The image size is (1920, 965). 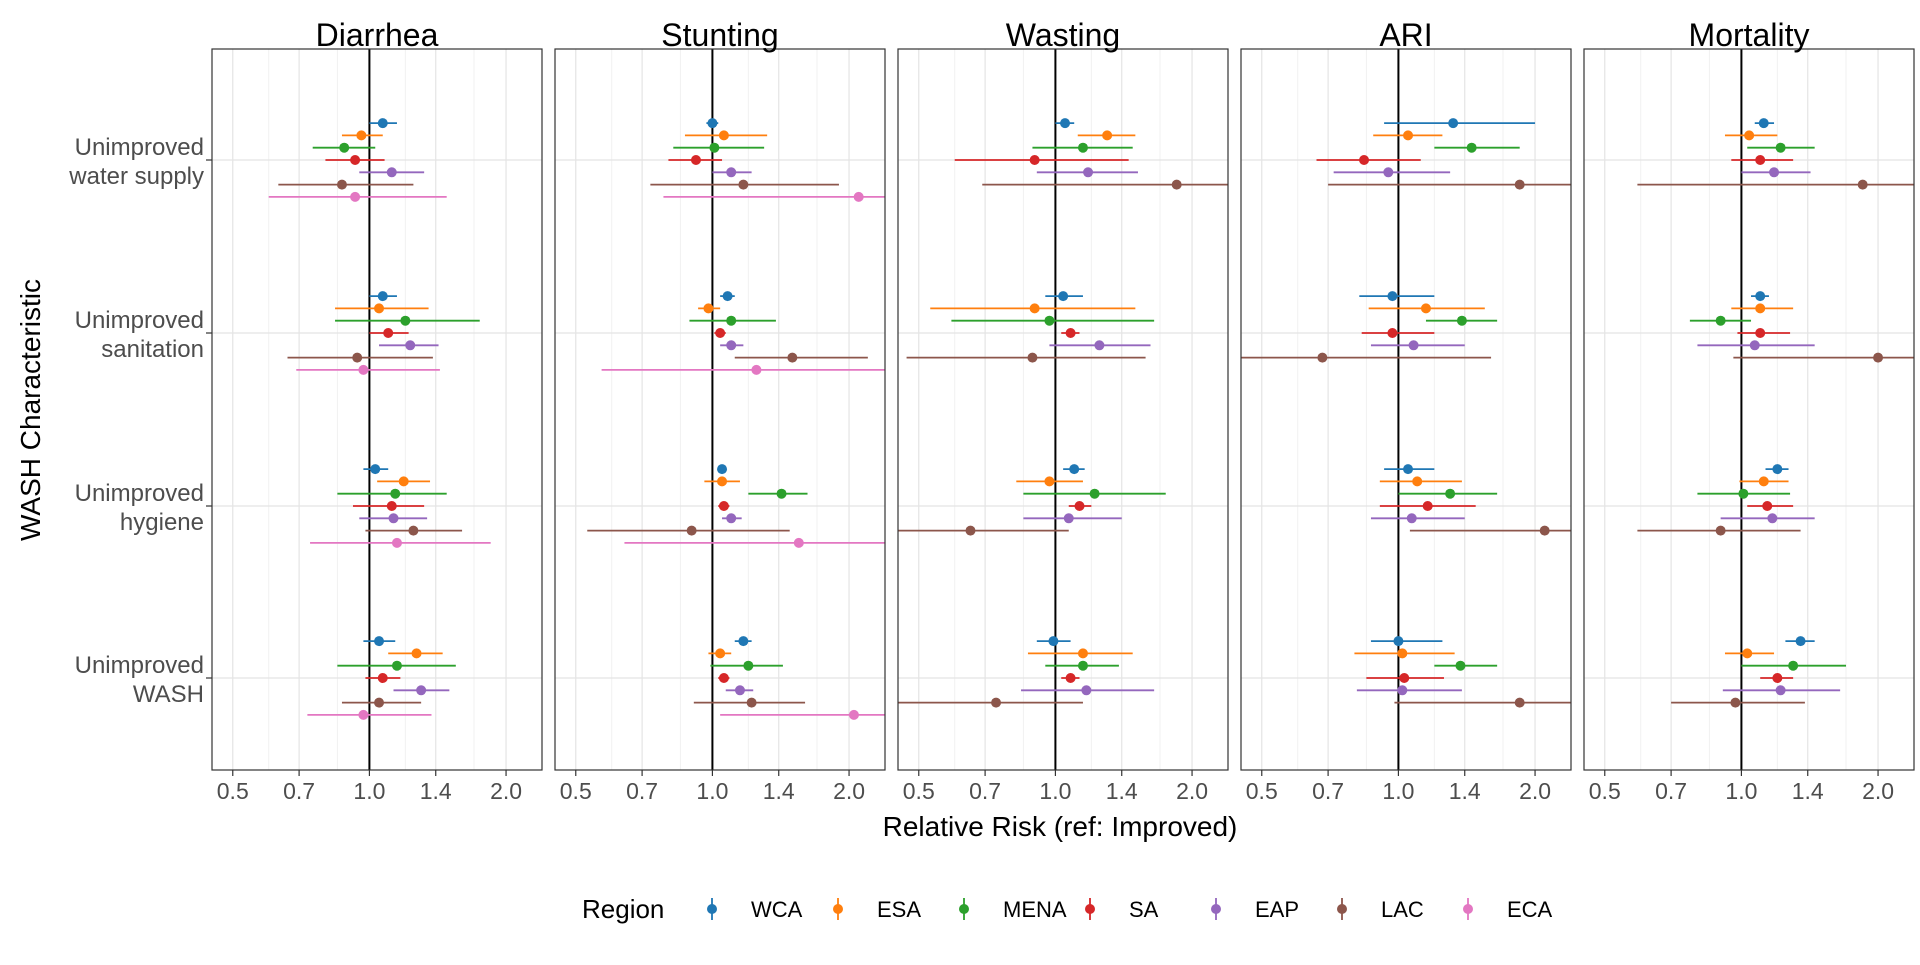 What do you see at coordinates (382, 678) in the screenshot?
I see `point-diarrhea-sa-g4` at bounding box center [382, 678].